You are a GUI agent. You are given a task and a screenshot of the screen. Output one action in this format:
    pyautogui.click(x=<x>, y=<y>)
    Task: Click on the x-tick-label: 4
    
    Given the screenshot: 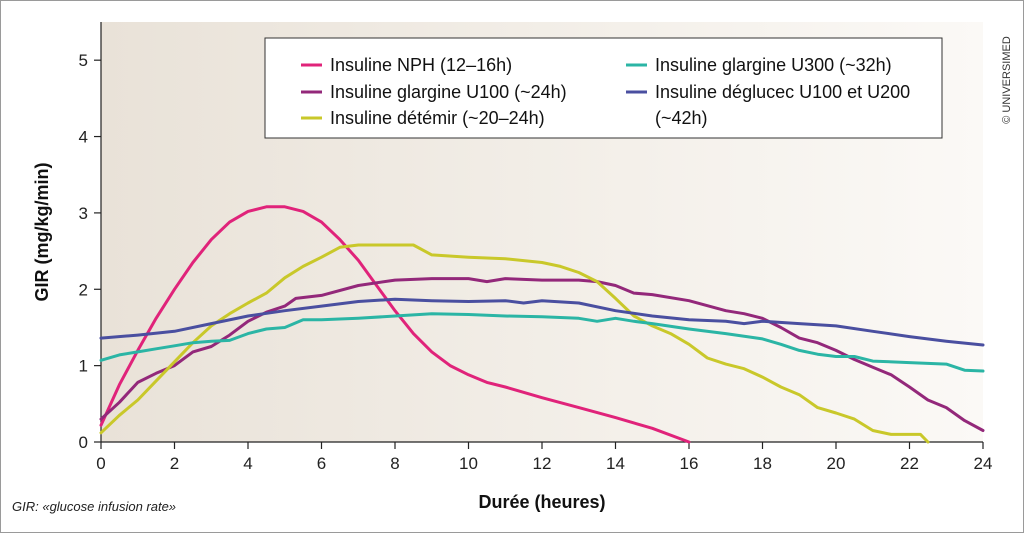 What is the action you would take?
    pyautogui.click(x=247, y=463)
    